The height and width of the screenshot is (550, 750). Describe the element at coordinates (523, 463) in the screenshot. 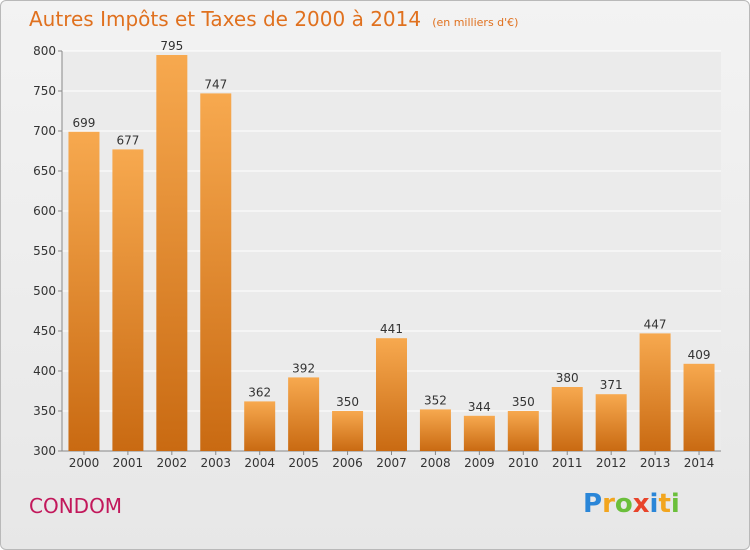

I see `x-tick-label: 2010` at that location.